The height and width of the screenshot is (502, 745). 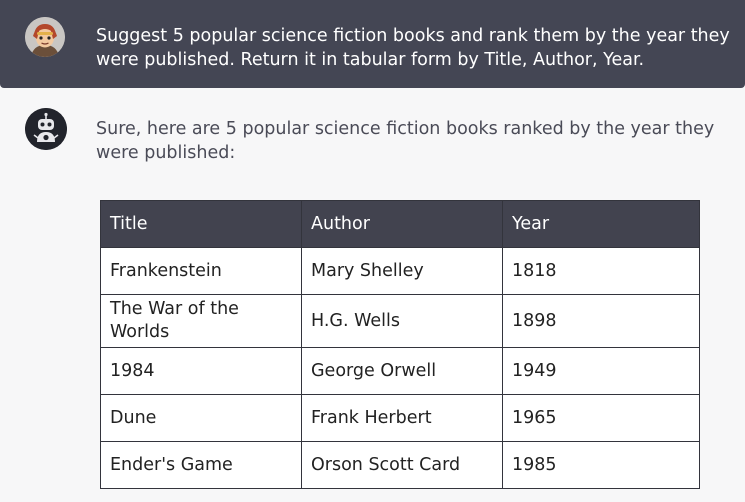 What do you see at coordinates (601, 465) in the screenshot?
I see `table-cell-year: 1985` at bounding box center [601, 465].